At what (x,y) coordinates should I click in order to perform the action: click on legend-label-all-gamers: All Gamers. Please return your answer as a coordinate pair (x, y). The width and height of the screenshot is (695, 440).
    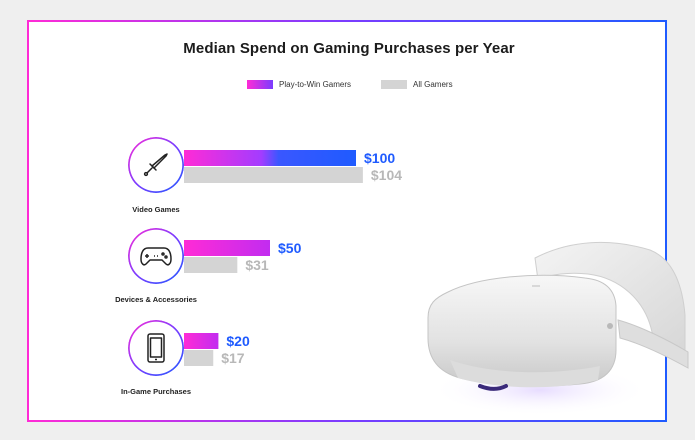
    Looking at the image, I should click on (433, 84).